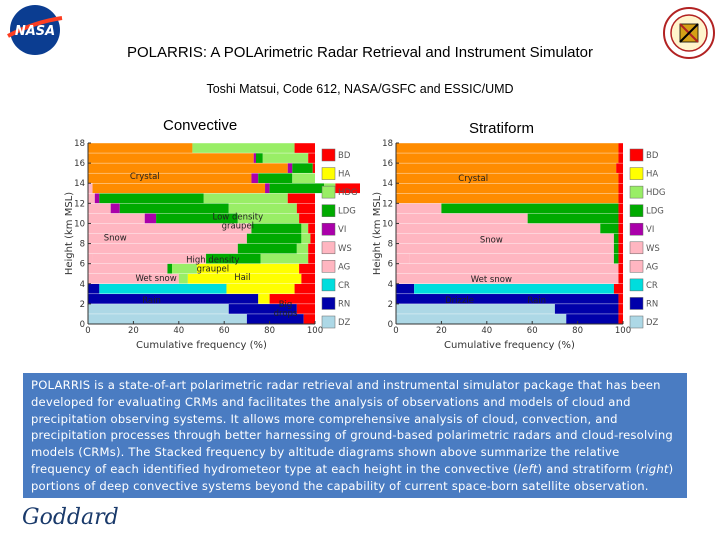  Describe the element at coordinates (636, 229) in the screenshot. I see `legend-swatch-VI` at that location.